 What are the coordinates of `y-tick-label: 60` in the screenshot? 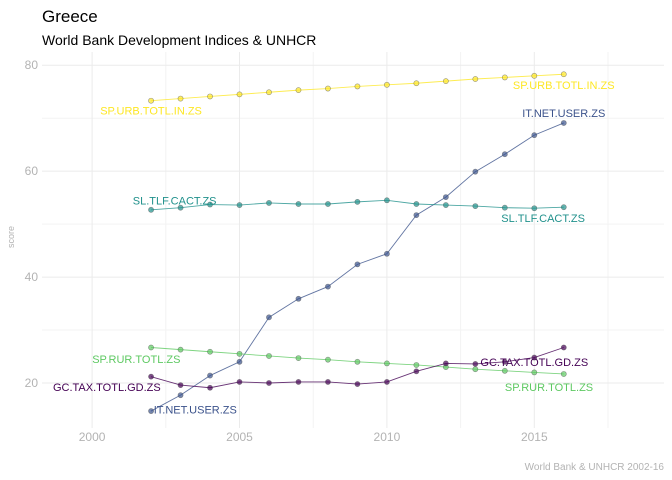 It's located at (32, 171).